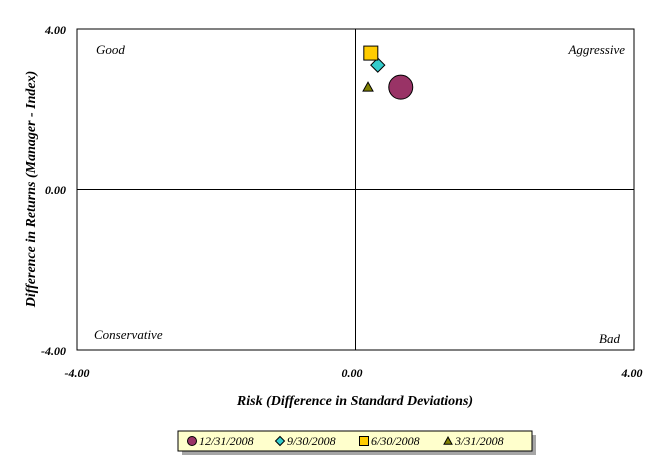  I want to click on legend-label: 12/31/2008, so click(226, 441).